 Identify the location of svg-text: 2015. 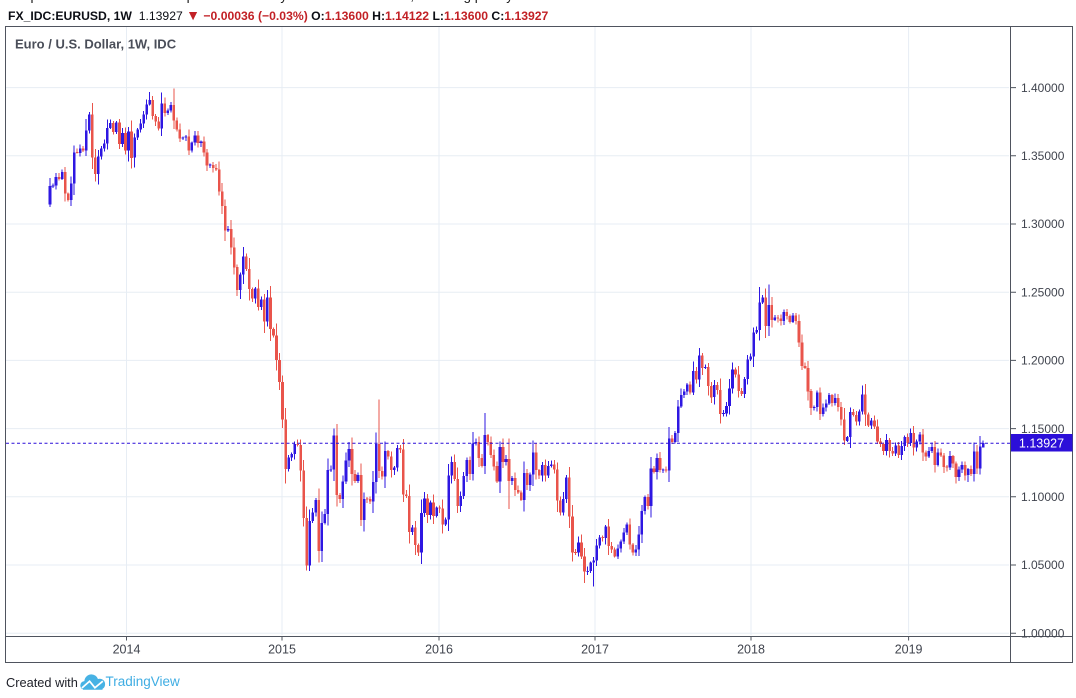
(282, 650).